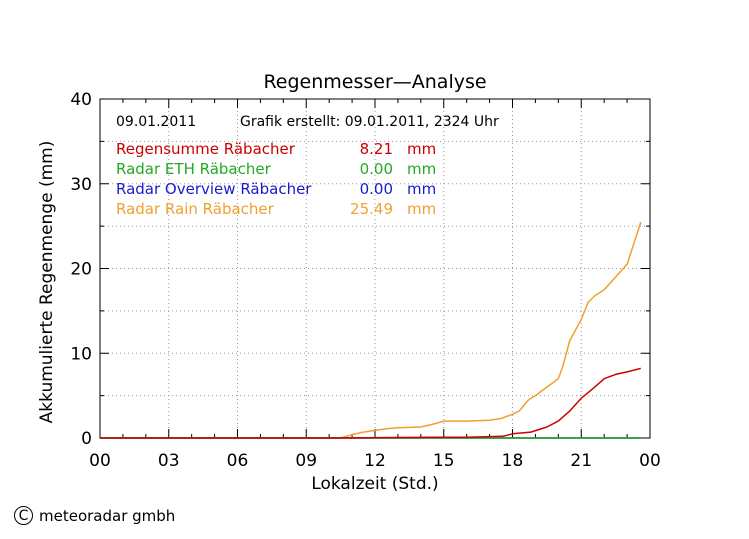 The height and width of the screenshot is (539, 749). What do you see at coordinates (194, 169) in the screenshot?
I see `legend-series-name: Radar ETH Räbacher` at bounding box center [194, 169].